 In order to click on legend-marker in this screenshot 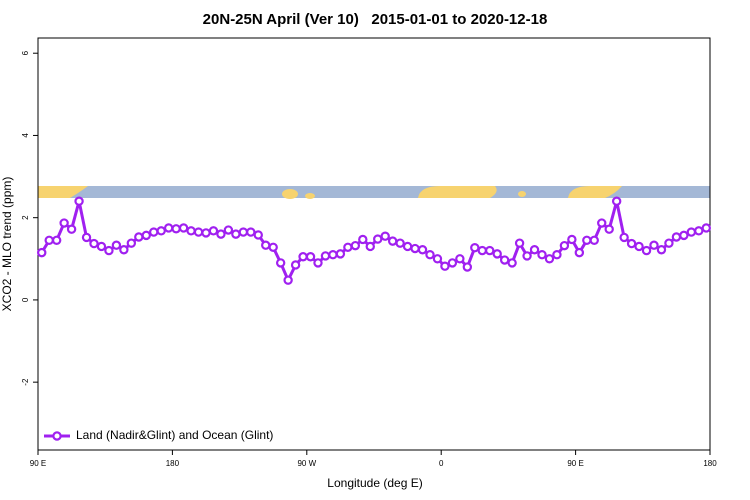, I will do `click(57, 436)`.